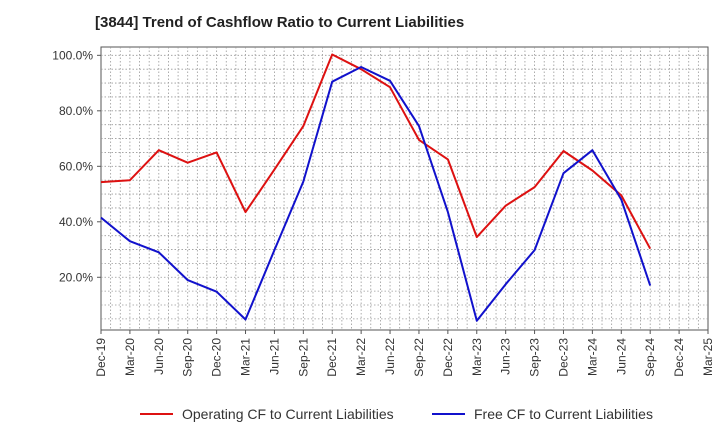 The height and width of the screenshot is (440, 720). What do you see at coordinates (76, 277) in the screenshot?
I see `y-tick-label: 20.0%` at bounding box center [76, 277].